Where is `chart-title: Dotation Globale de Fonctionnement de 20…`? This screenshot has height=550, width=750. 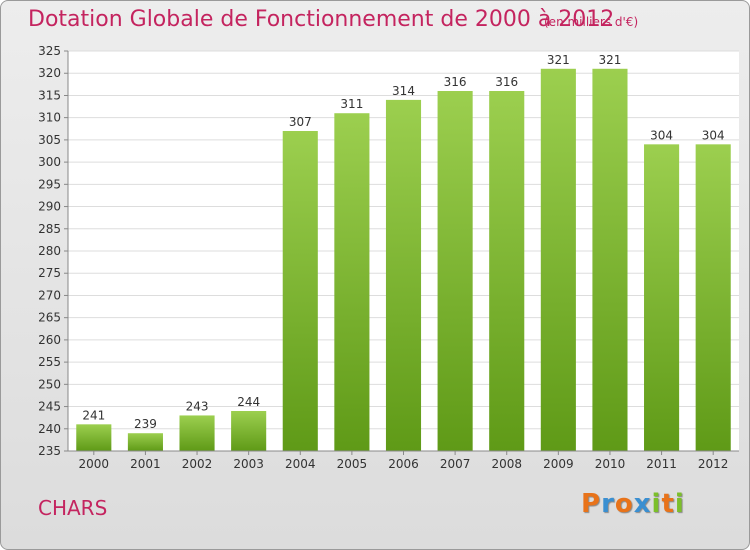
chart-title: Dotation Globale de Fonctionnement de 20… is located at coordinates (321, 19).